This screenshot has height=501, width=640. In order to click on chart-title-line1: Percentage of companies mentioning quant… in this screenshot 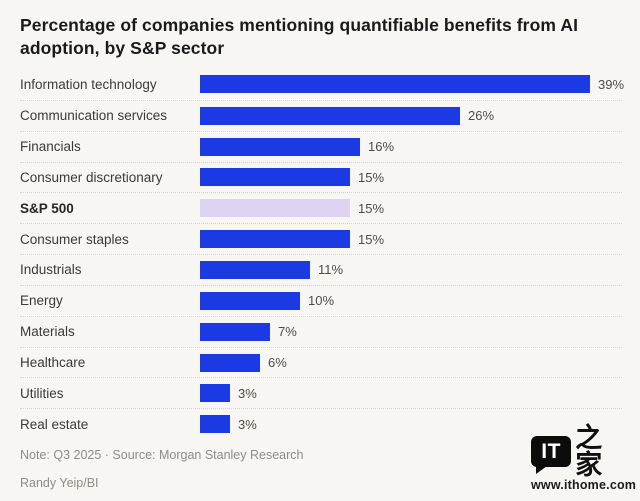, I will do `click(299, 25)`.